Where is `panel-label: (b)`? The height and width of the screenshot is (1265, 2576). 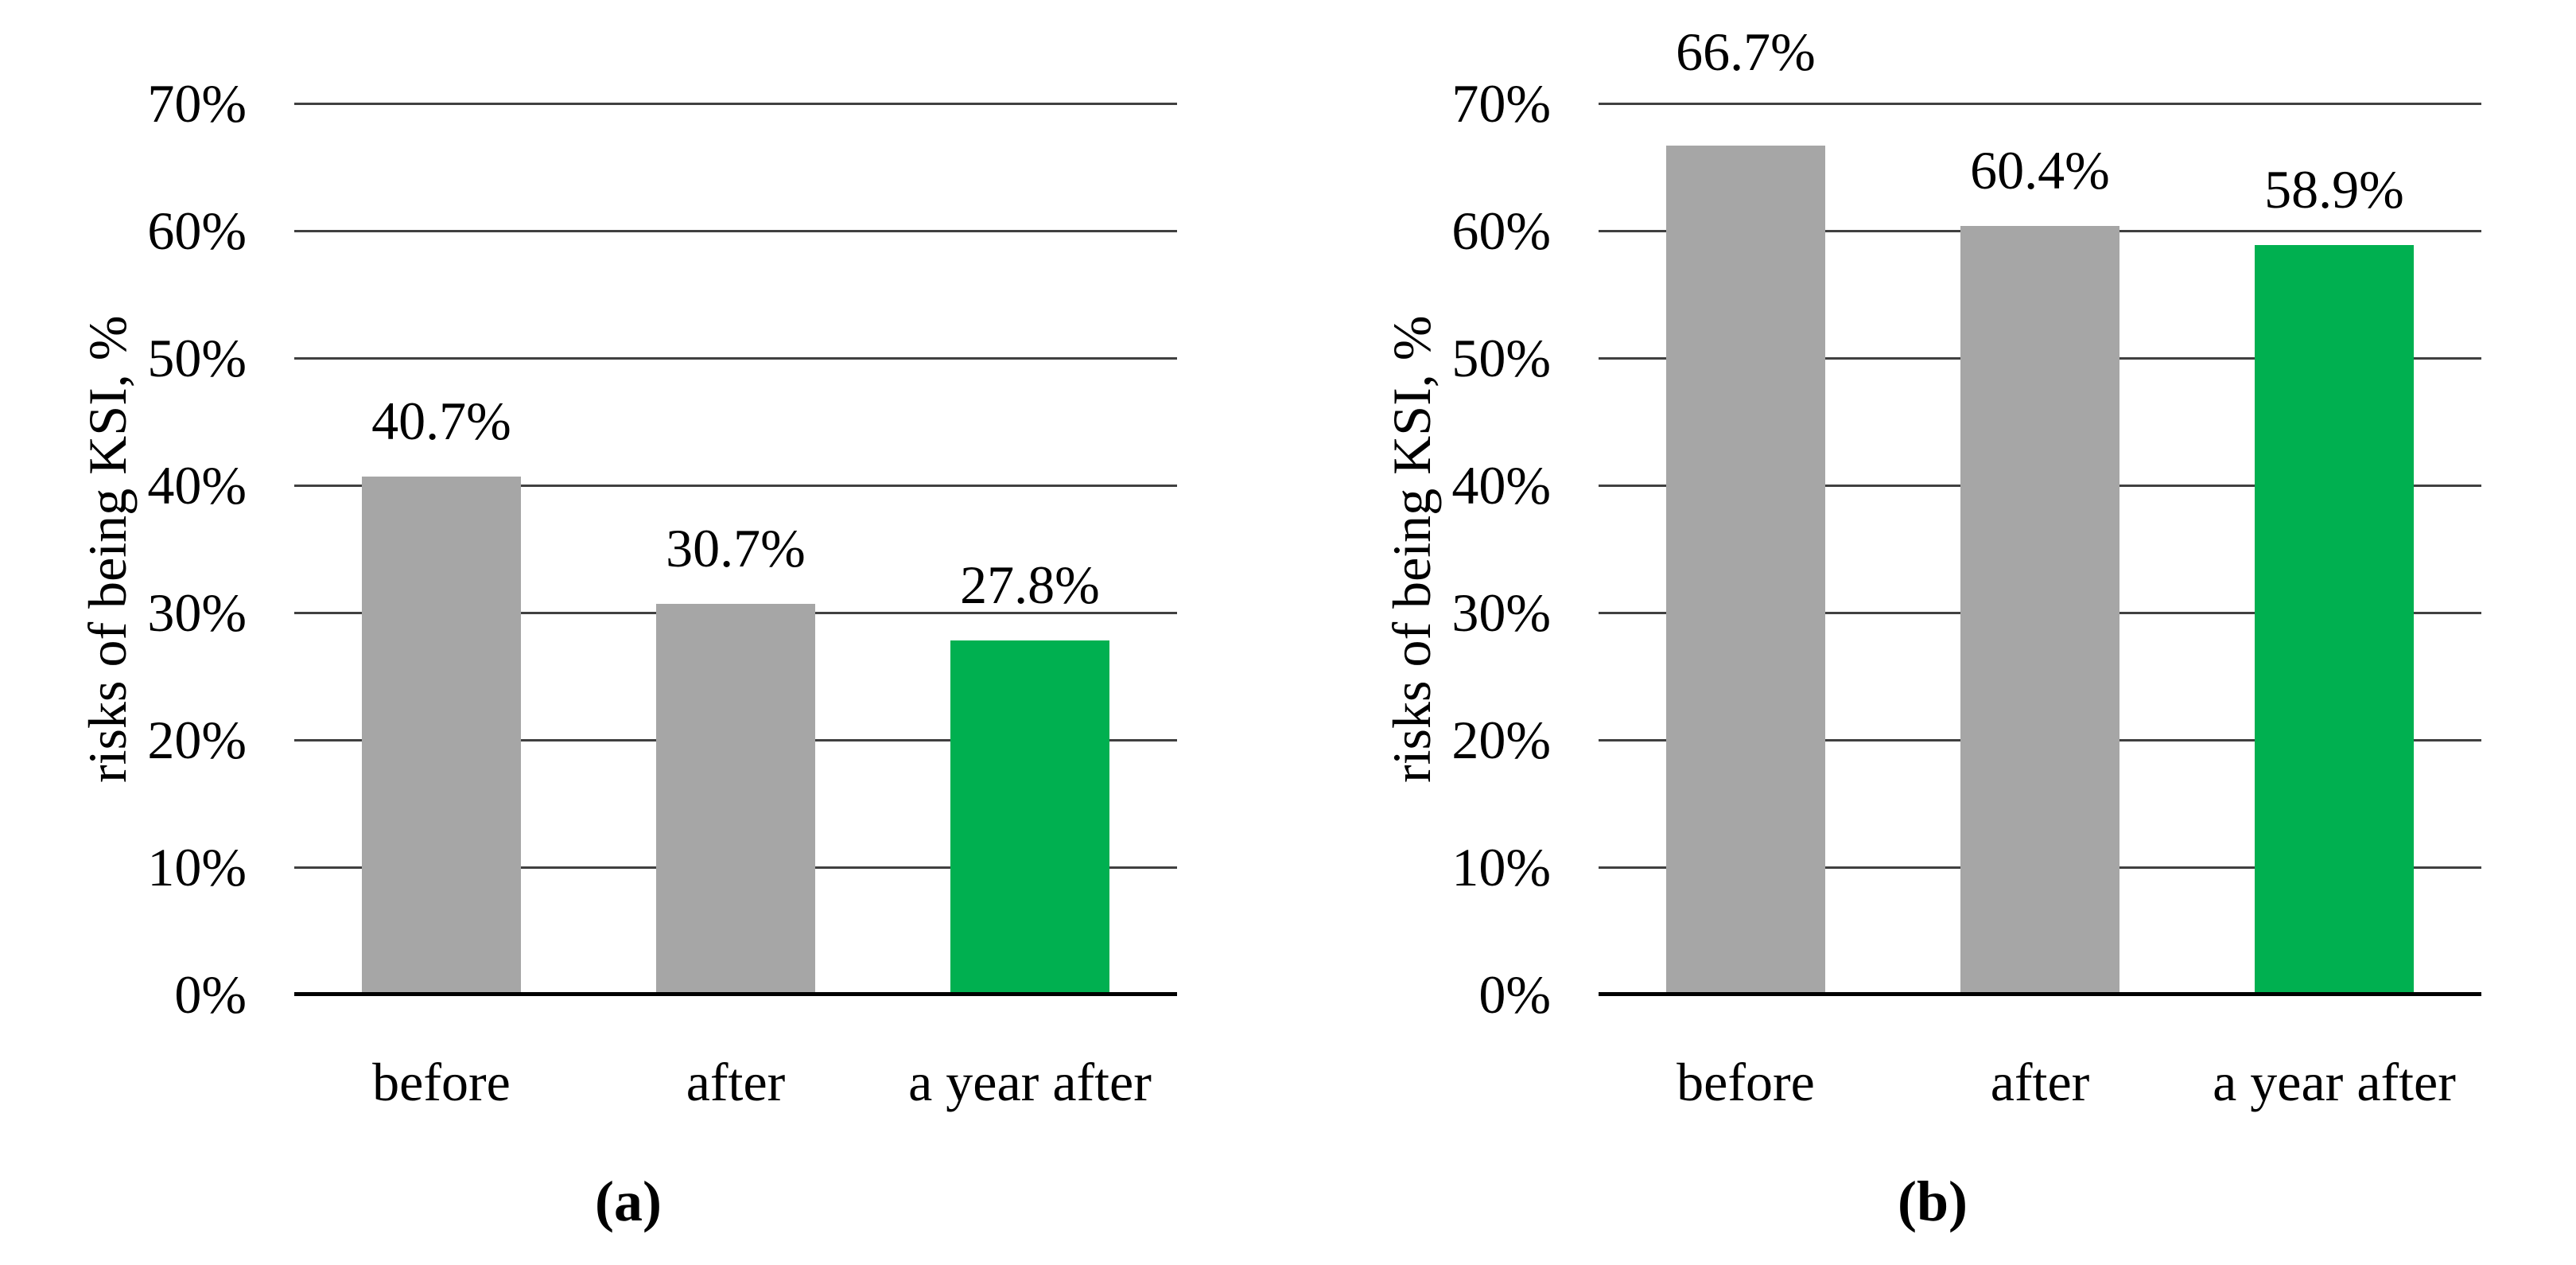 panel-label: (b) is located at coordinates (1933, 1202).